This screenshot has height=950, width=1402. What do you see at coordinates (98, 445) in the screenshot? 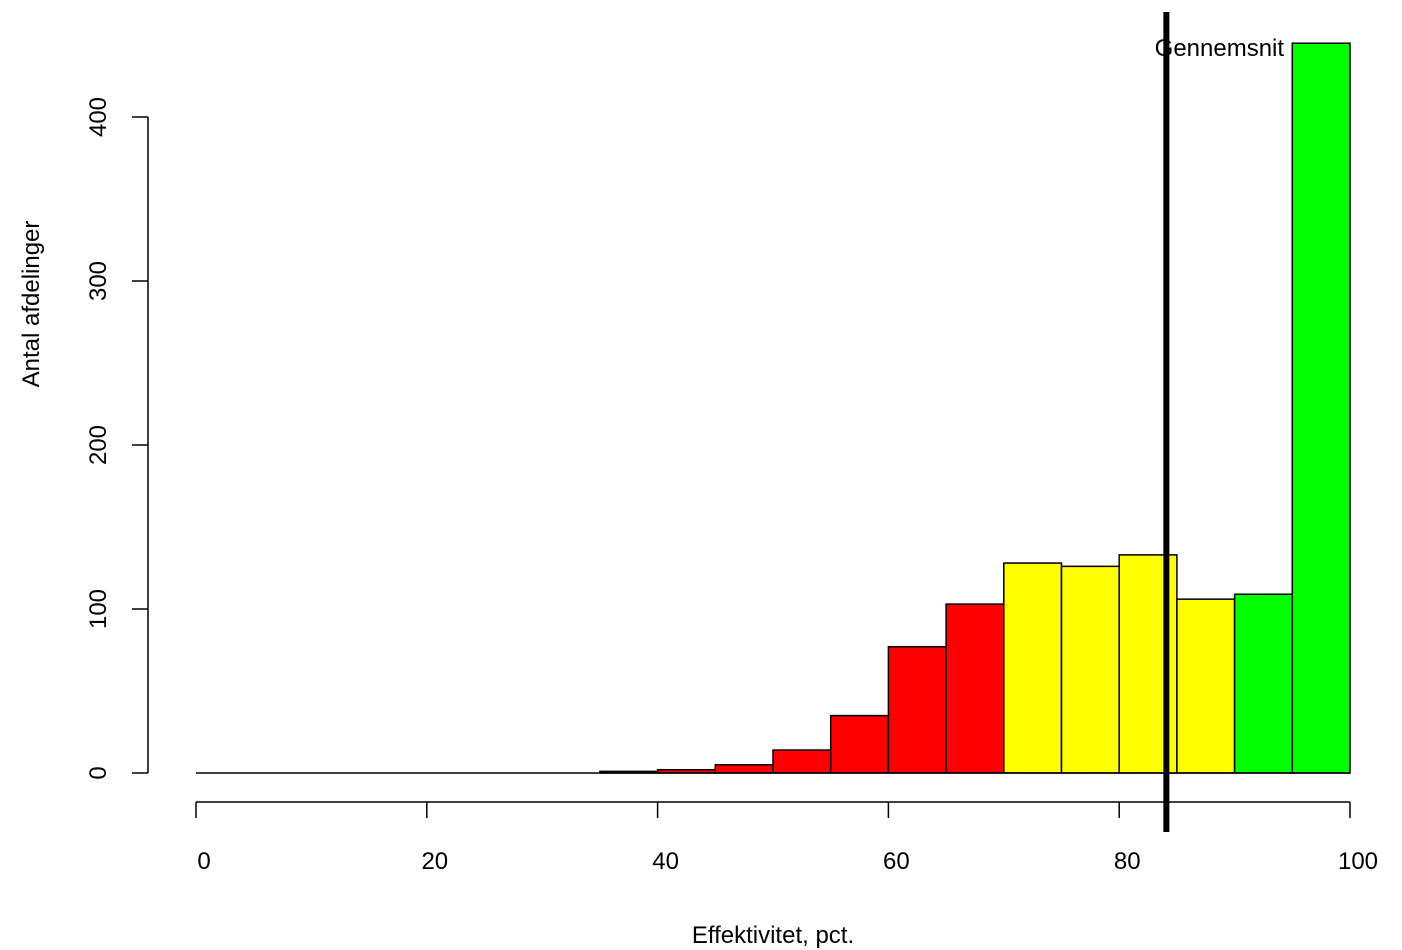
I see `y-tick-label-2: 200` at bounding box center [98, 445].